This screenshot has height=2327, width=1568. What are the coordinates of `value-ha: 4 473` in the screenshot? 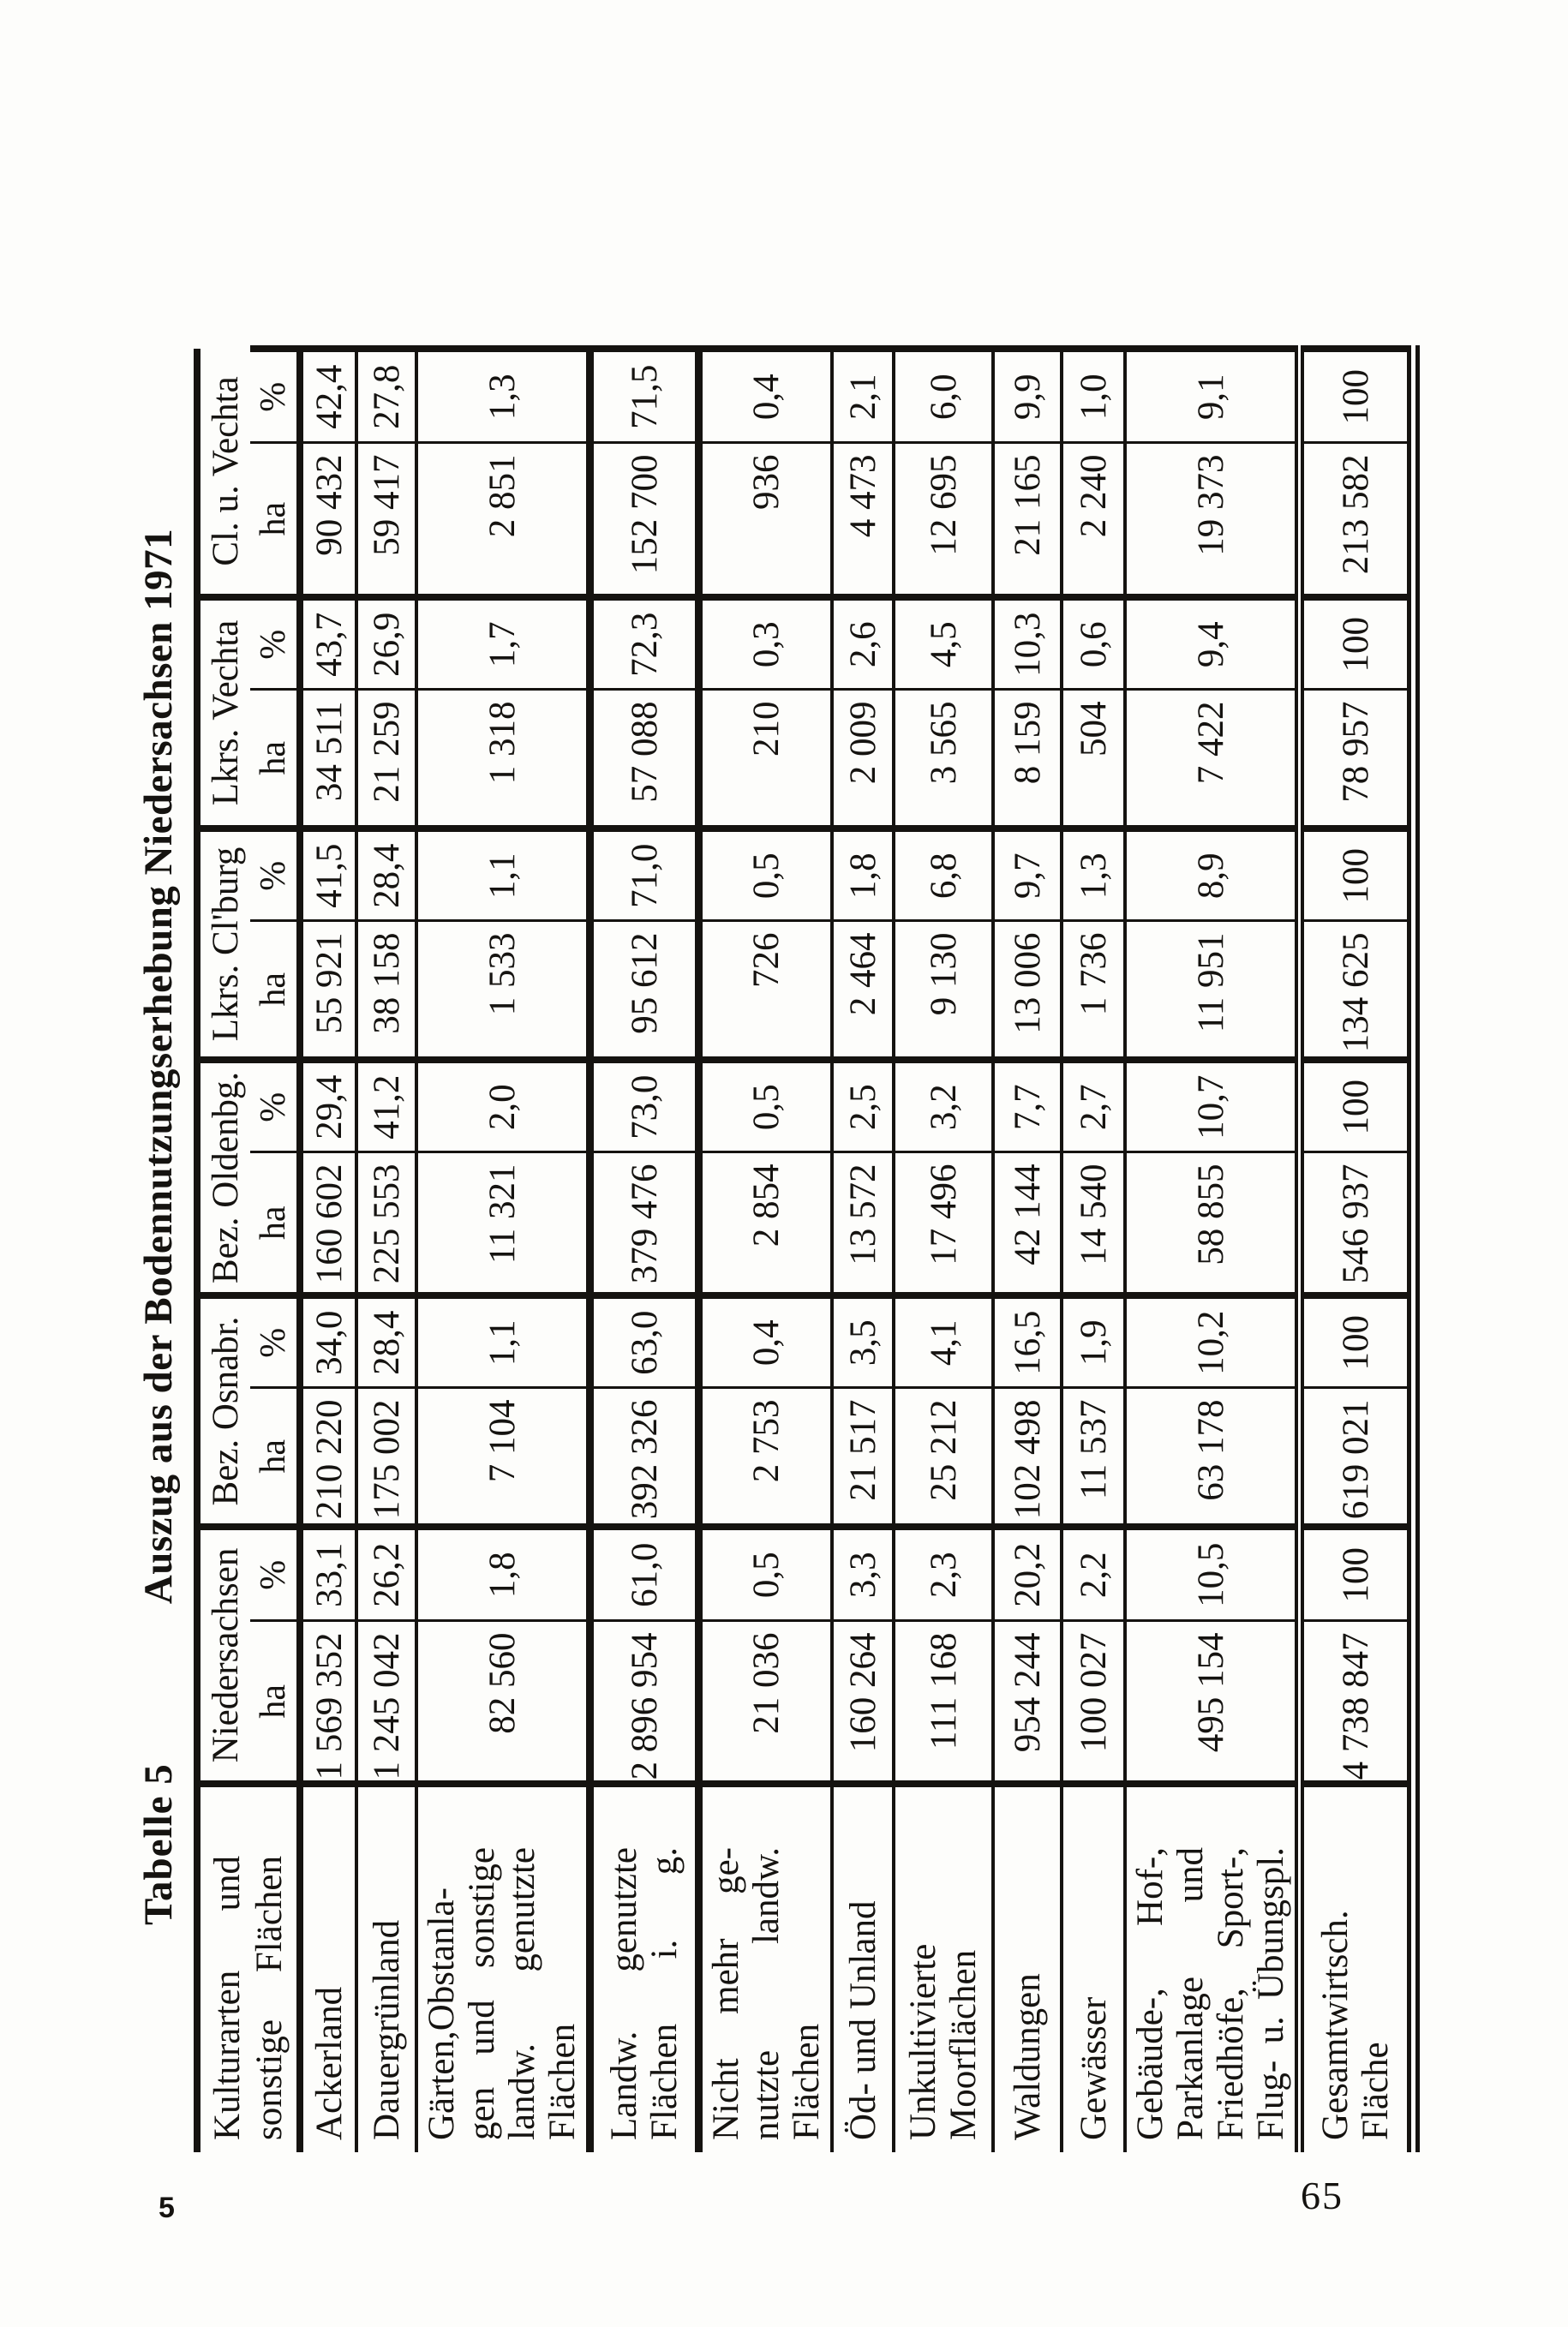 It's located at (863, 519).